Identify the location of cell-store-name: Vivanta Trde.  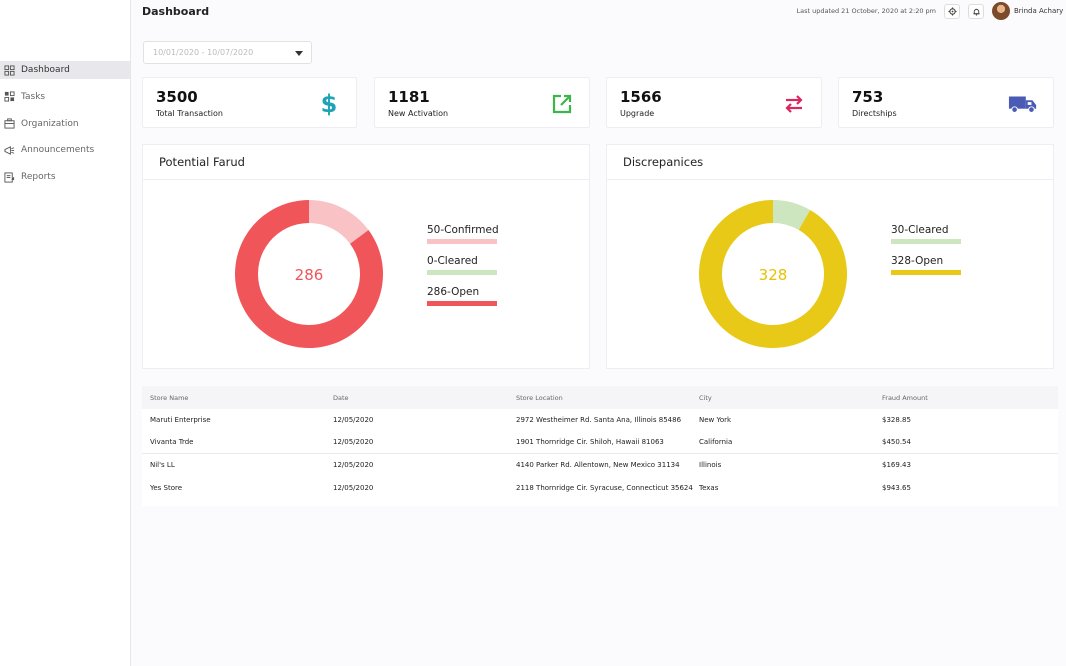
(172, 442).